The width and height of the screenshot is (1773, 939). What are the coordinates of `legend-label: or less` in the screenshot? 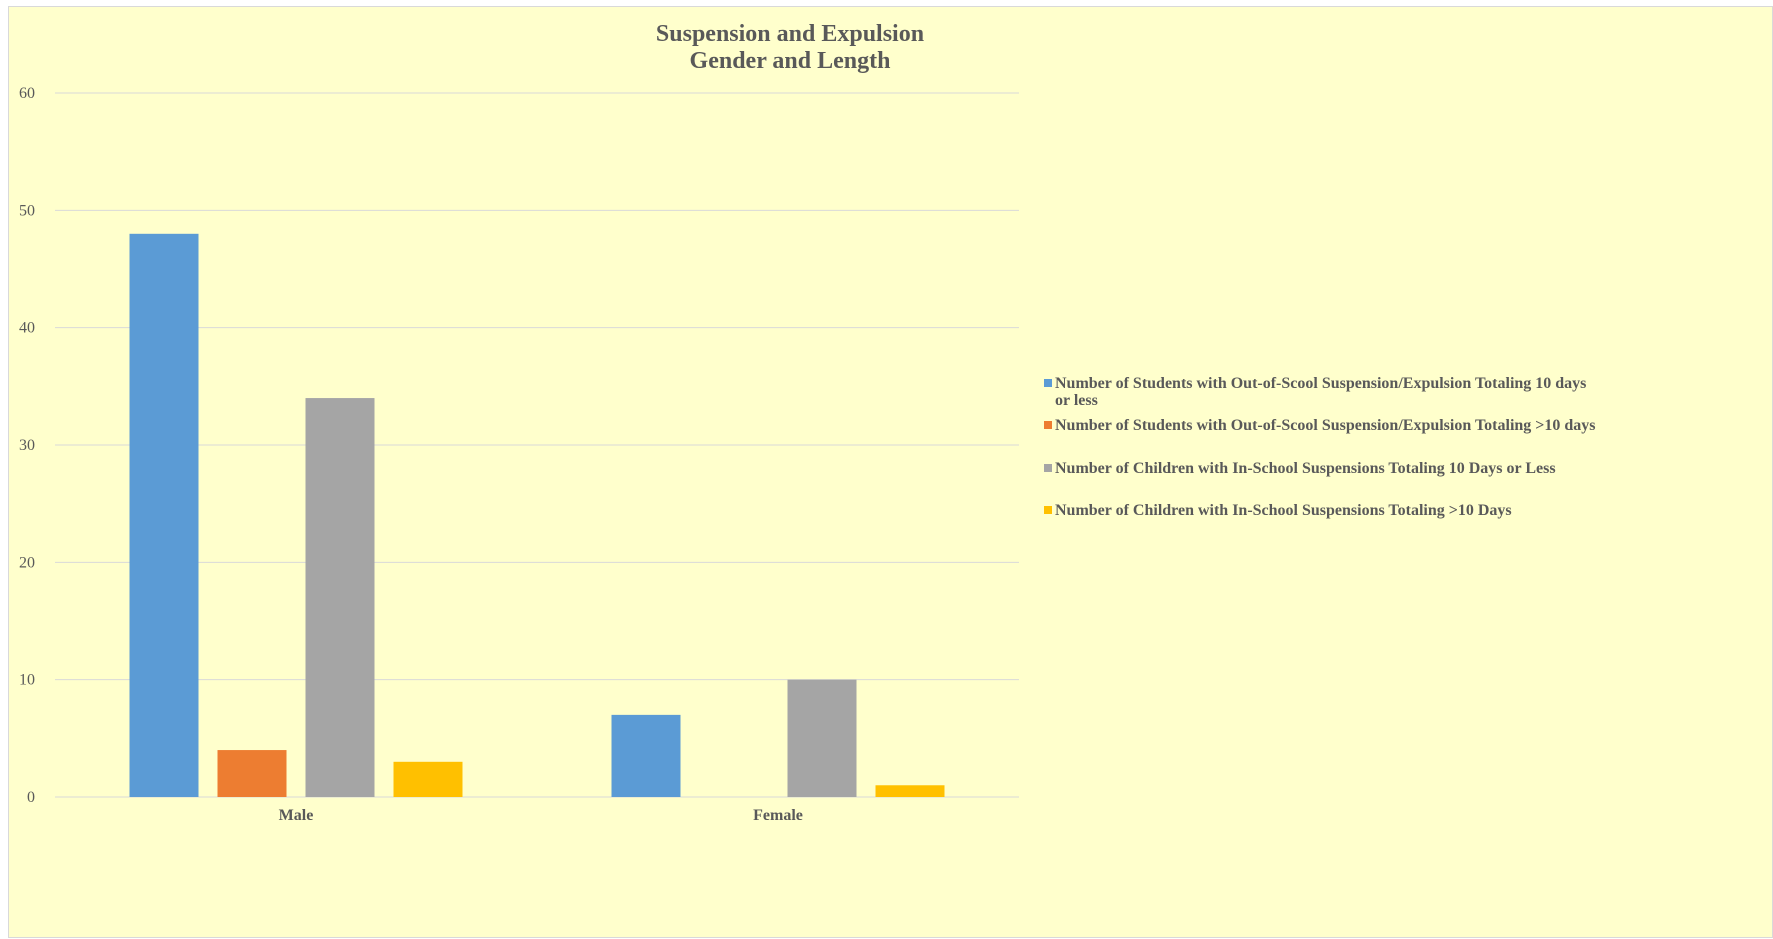 It's located at (1076, 400).